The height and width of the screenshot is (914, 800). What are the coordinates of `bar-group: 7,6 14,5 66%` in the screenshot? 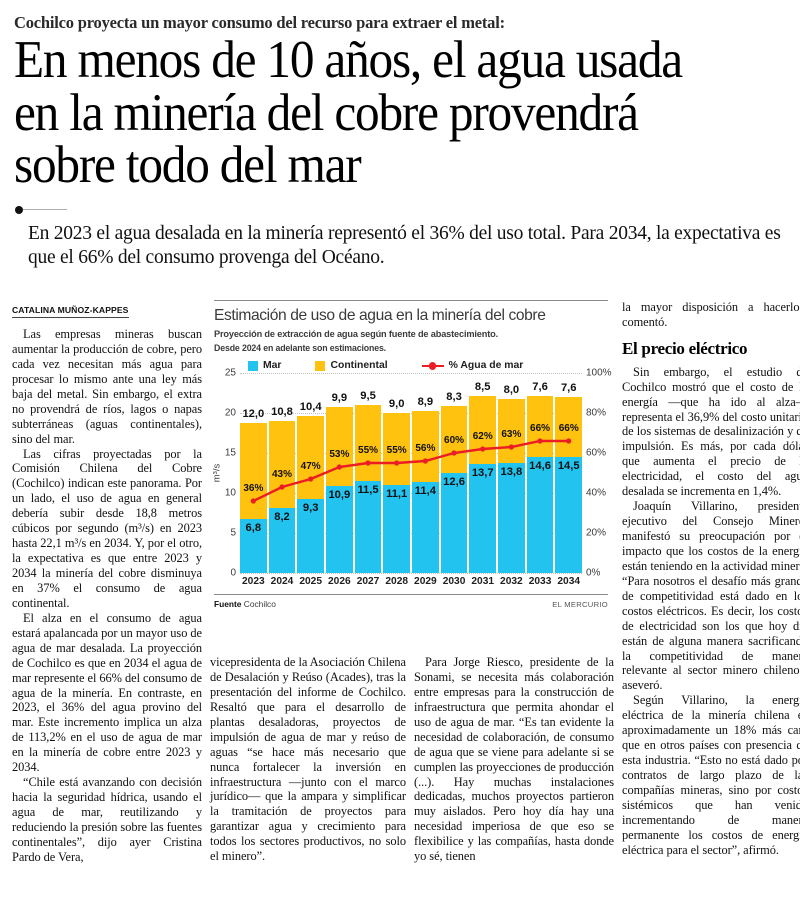 It's located at (569, 473).